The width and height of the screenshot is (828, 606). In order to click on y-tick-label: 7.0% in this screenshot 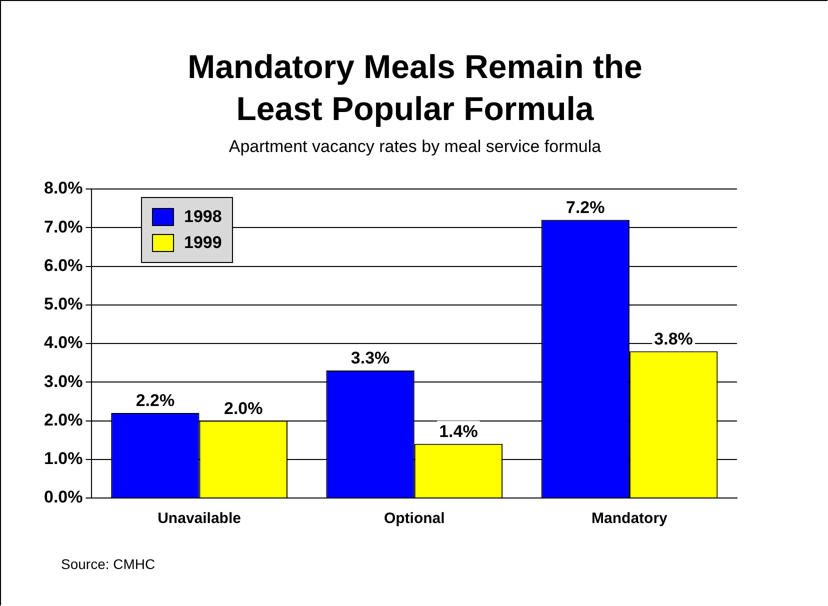, I will do `click(63, 226)`.